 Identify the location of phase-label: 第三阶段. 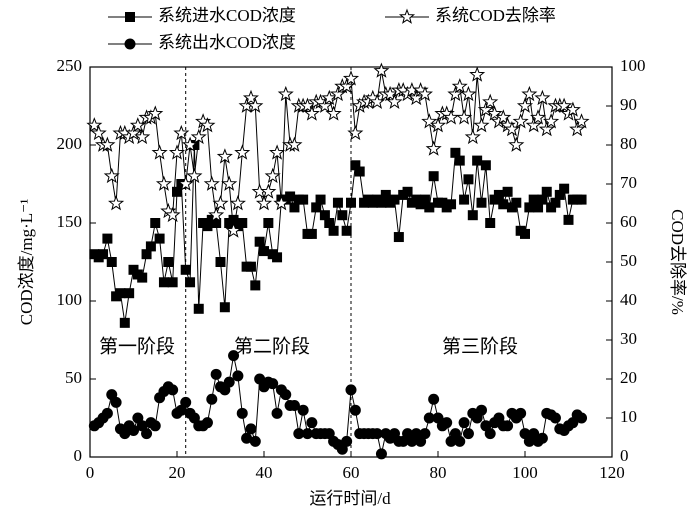
(480, 346).